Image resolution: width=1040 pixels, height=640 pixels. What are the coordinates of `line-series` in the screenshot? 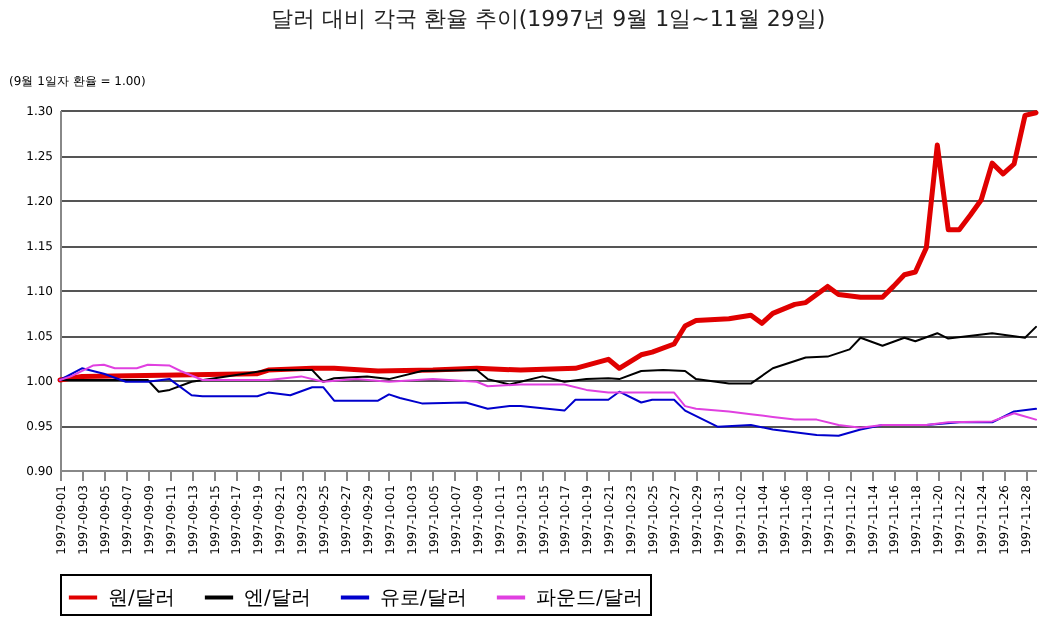 It's located at (548, 359).